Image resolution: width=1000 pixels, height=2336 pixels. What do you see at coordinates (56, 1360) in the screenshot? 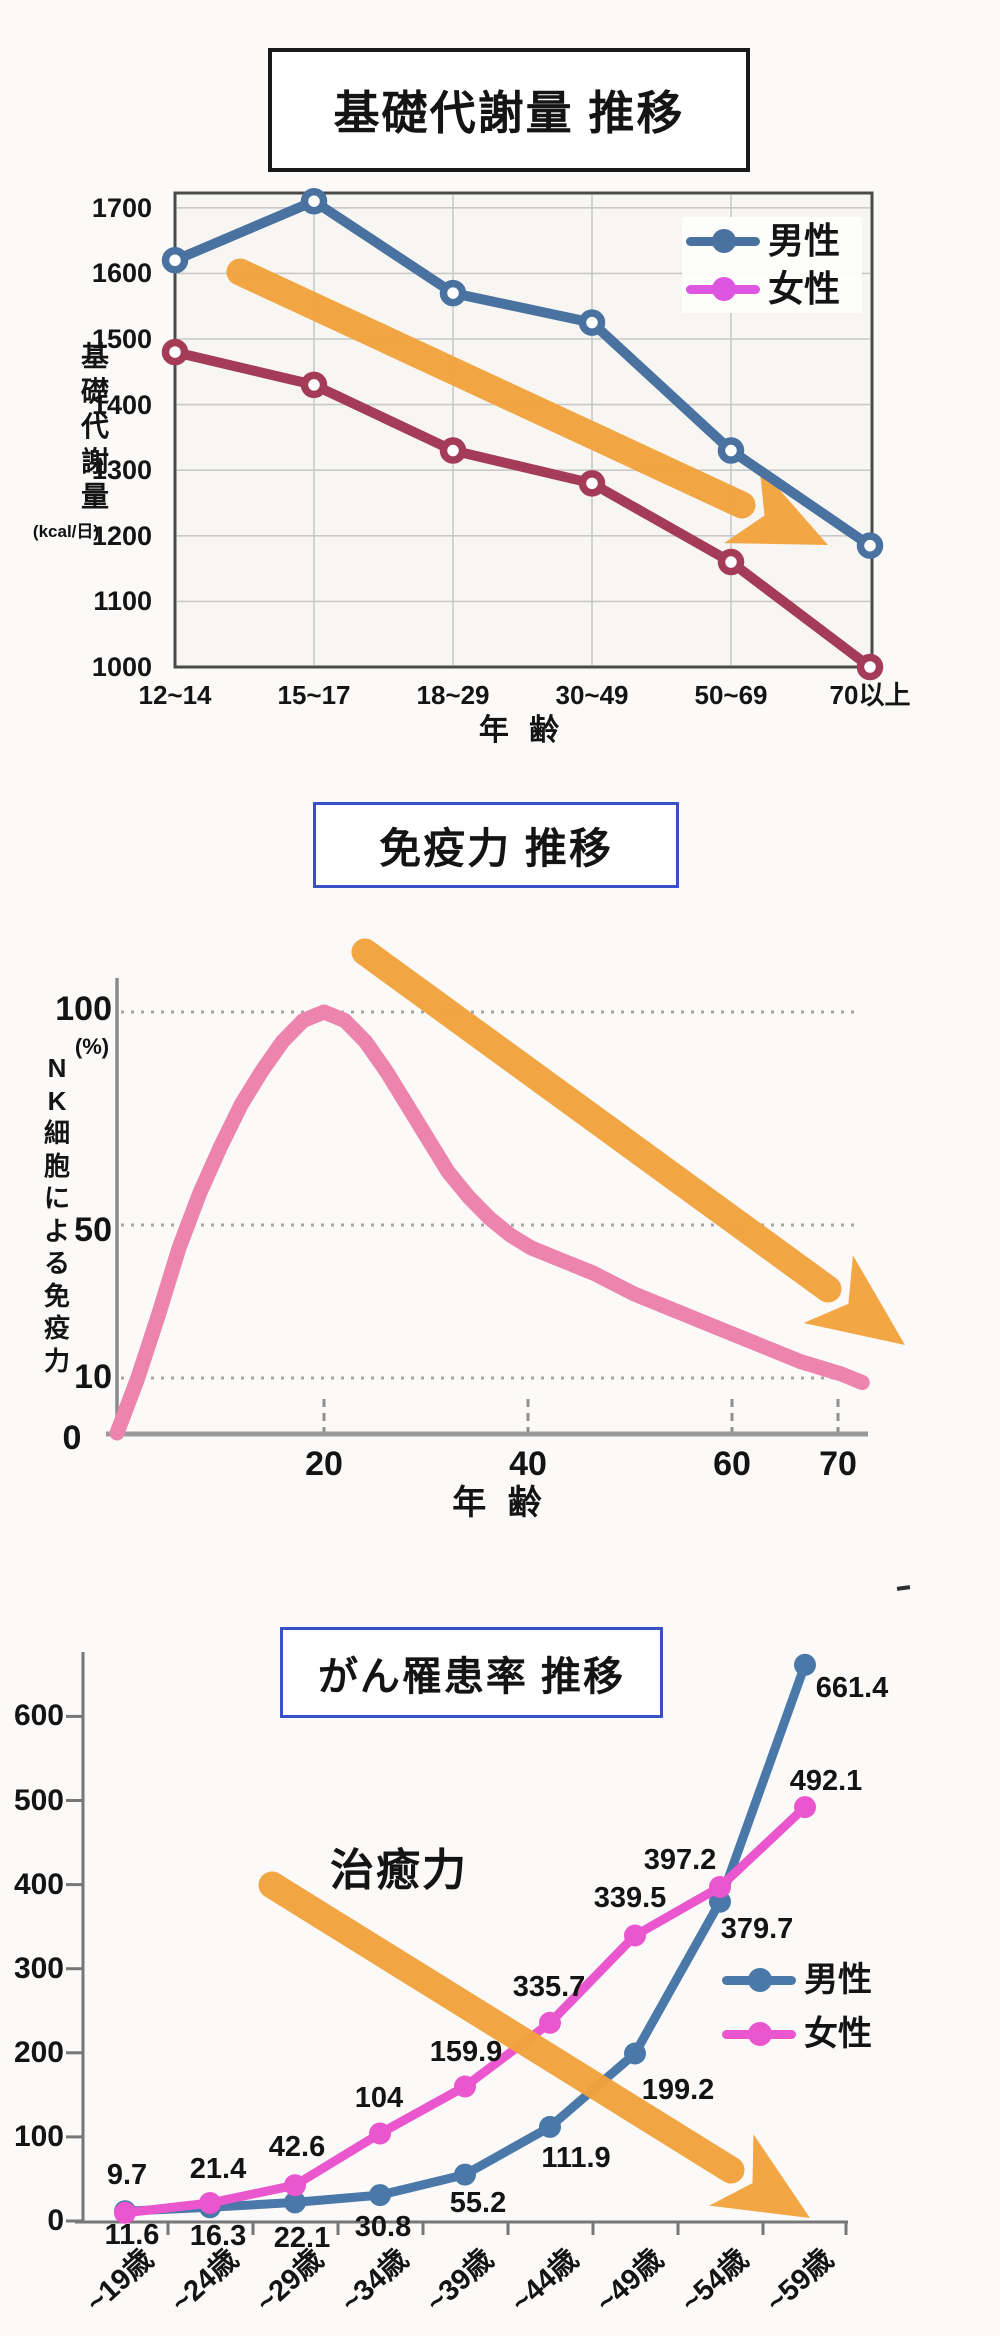
I see `c2-y-axis-title-char: 力` at bounding box center [56, 1360].